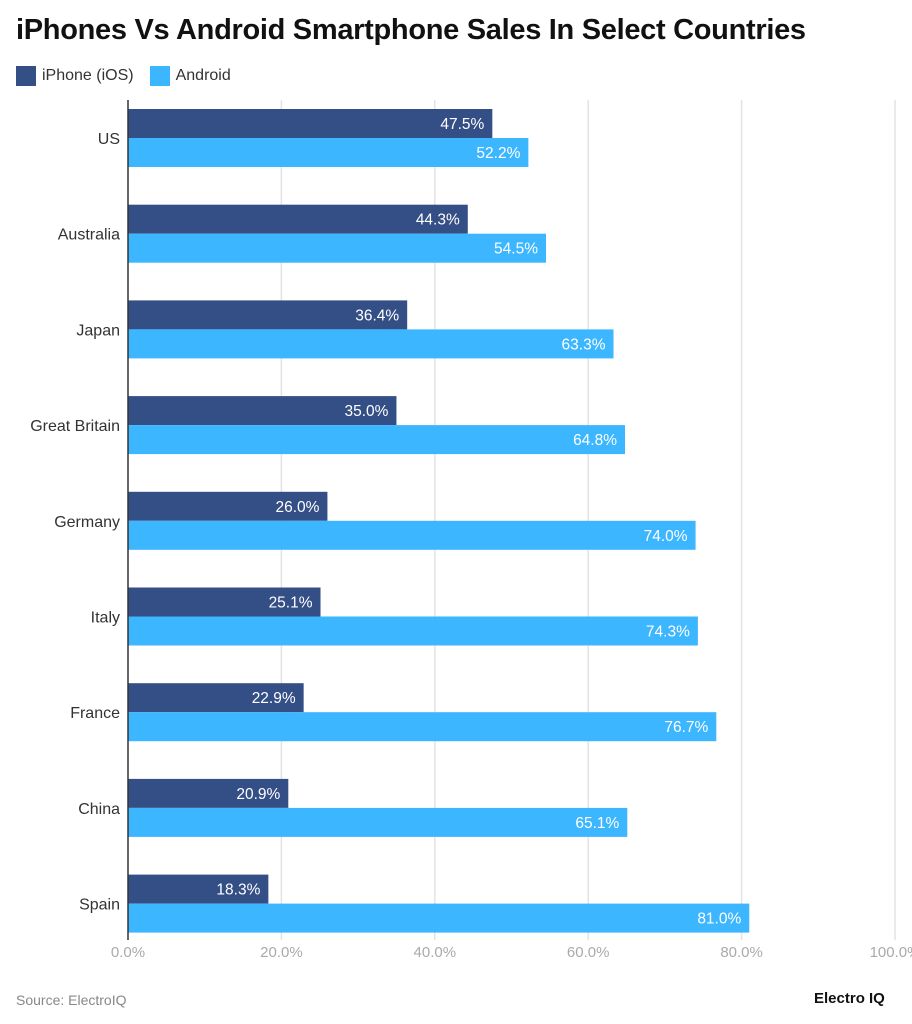  What do you see at coordinates (88, 75) in the screenshot?
I see `legend-label-iphone: iPhone (iOS)` at bounding box center [88, 75].